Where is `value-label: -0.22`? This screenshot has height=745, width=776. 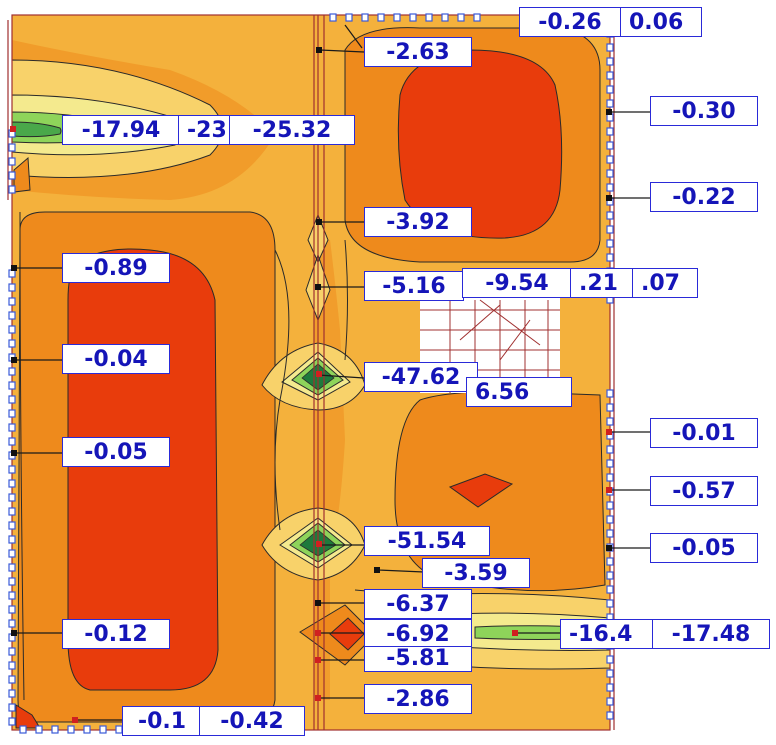
value-label: -0.22 is located at coordinates (704, 197).